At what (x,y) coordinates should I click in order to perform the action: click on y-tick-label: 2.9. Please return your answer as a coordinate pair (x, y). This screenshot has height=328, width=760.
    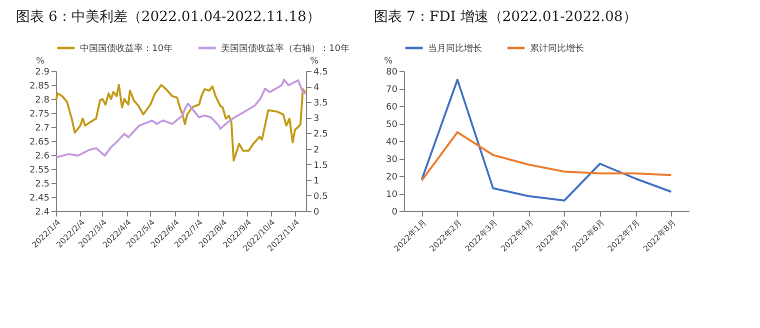
    Looking at the image, I should click on (42, 73).